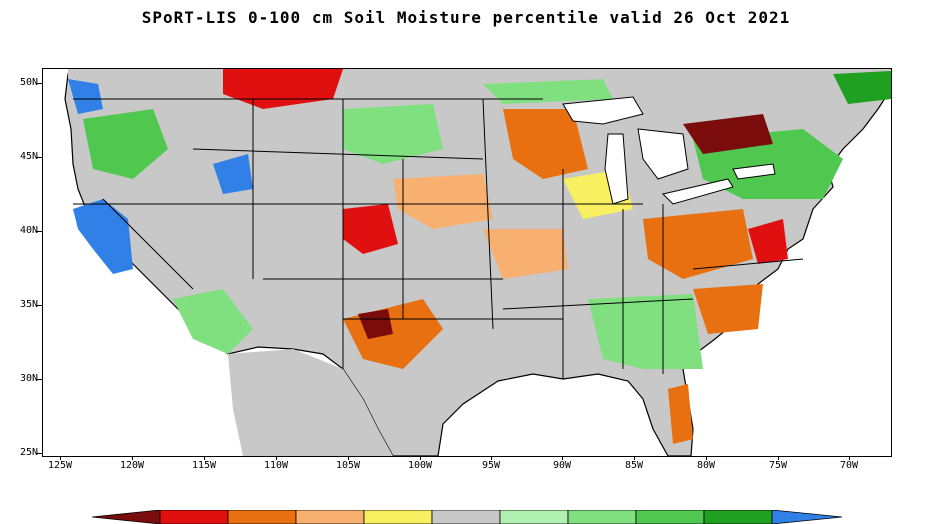 This screenshot has width=932, height=524. What do you see at coordinates (213, 321) in the screenshot?
I see `green-region-southwest` at bounding box center [213, 321].